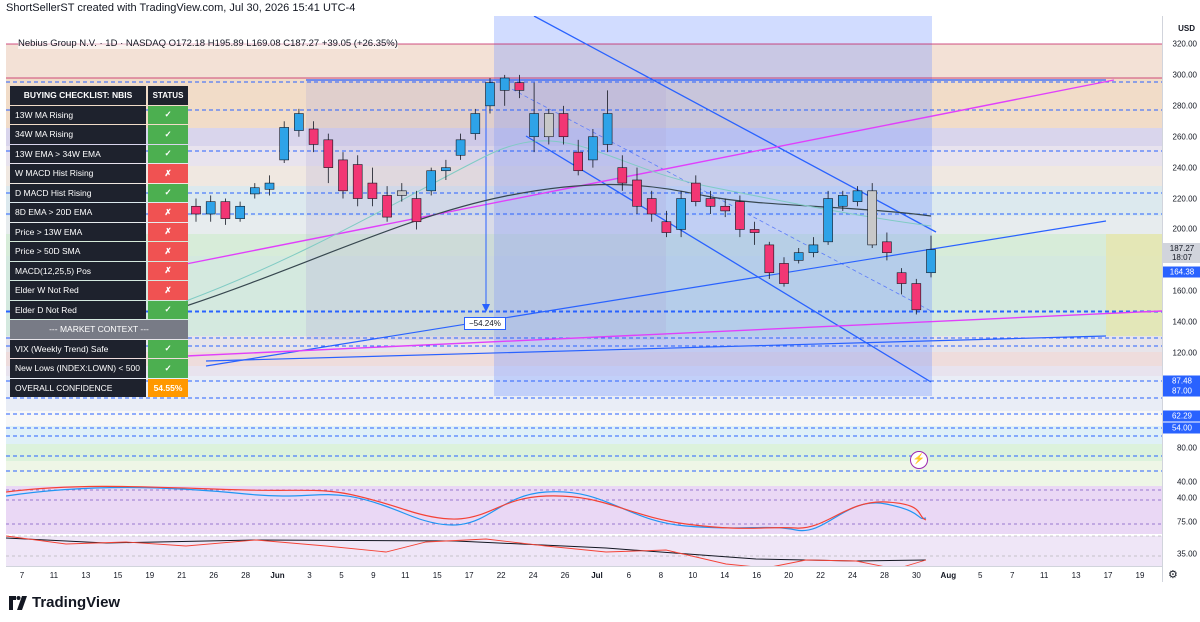 This screenshot has width=1200, height=622. What do you see at coordinates (99, 95) in the screenshot?
I see `checklist-header: BUYING CHECKLIST: NBIS STATUS` at bounding box center [99, 95].